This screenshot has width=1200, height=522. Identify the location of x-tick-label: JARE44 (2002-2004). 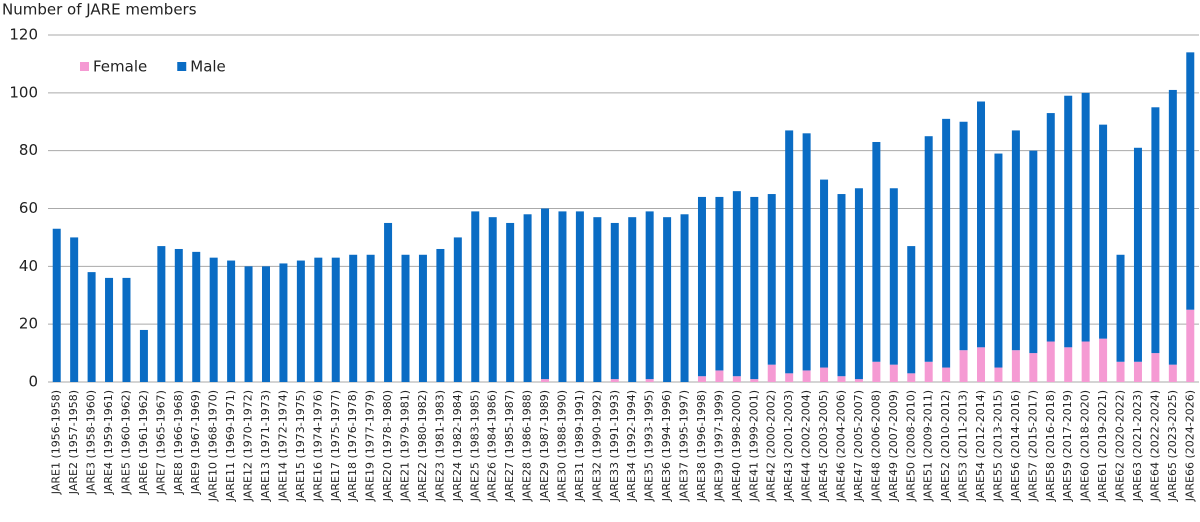
(806, 446).